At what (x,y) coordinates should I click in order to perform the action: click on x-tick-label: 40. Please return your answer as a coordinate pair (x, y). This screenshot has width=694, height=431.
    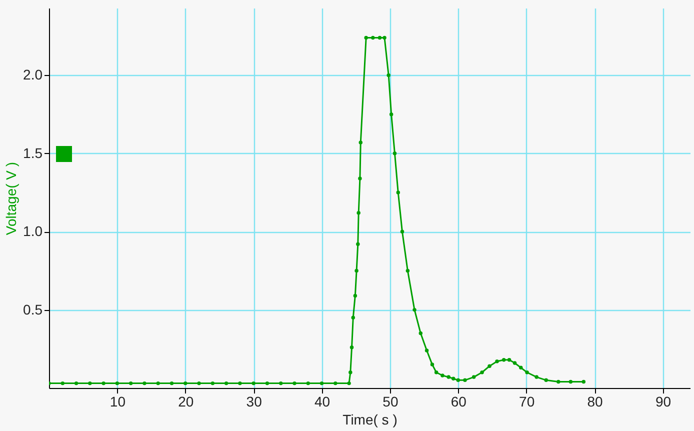
    Looking at the image, I should click on (322, 402).